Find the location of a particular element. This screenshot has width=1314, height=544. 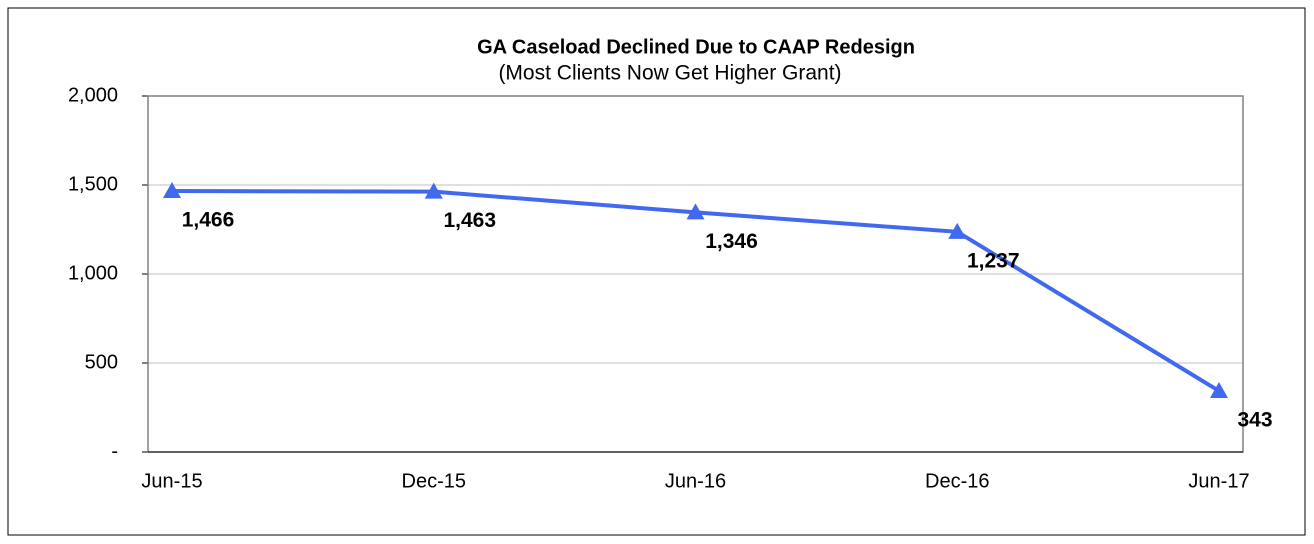

x-tick-label: Dec-16 is located at coordinates (957, 481).